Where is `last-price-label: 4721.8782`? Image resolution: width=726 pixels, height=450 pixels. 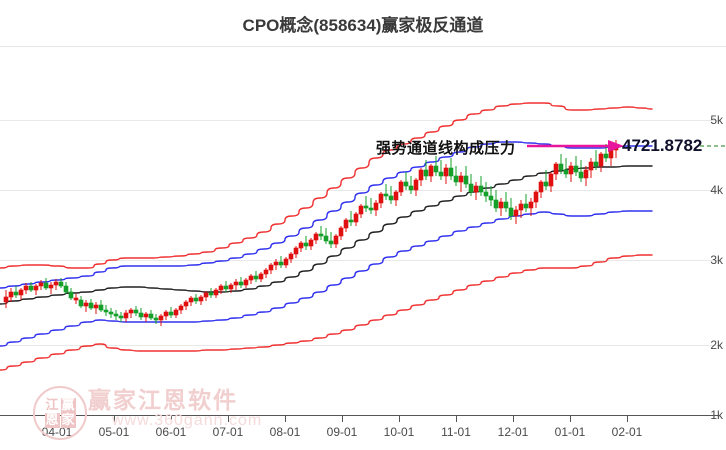
last-price-label: 4721.8782 is located at coordinates (662, 145).